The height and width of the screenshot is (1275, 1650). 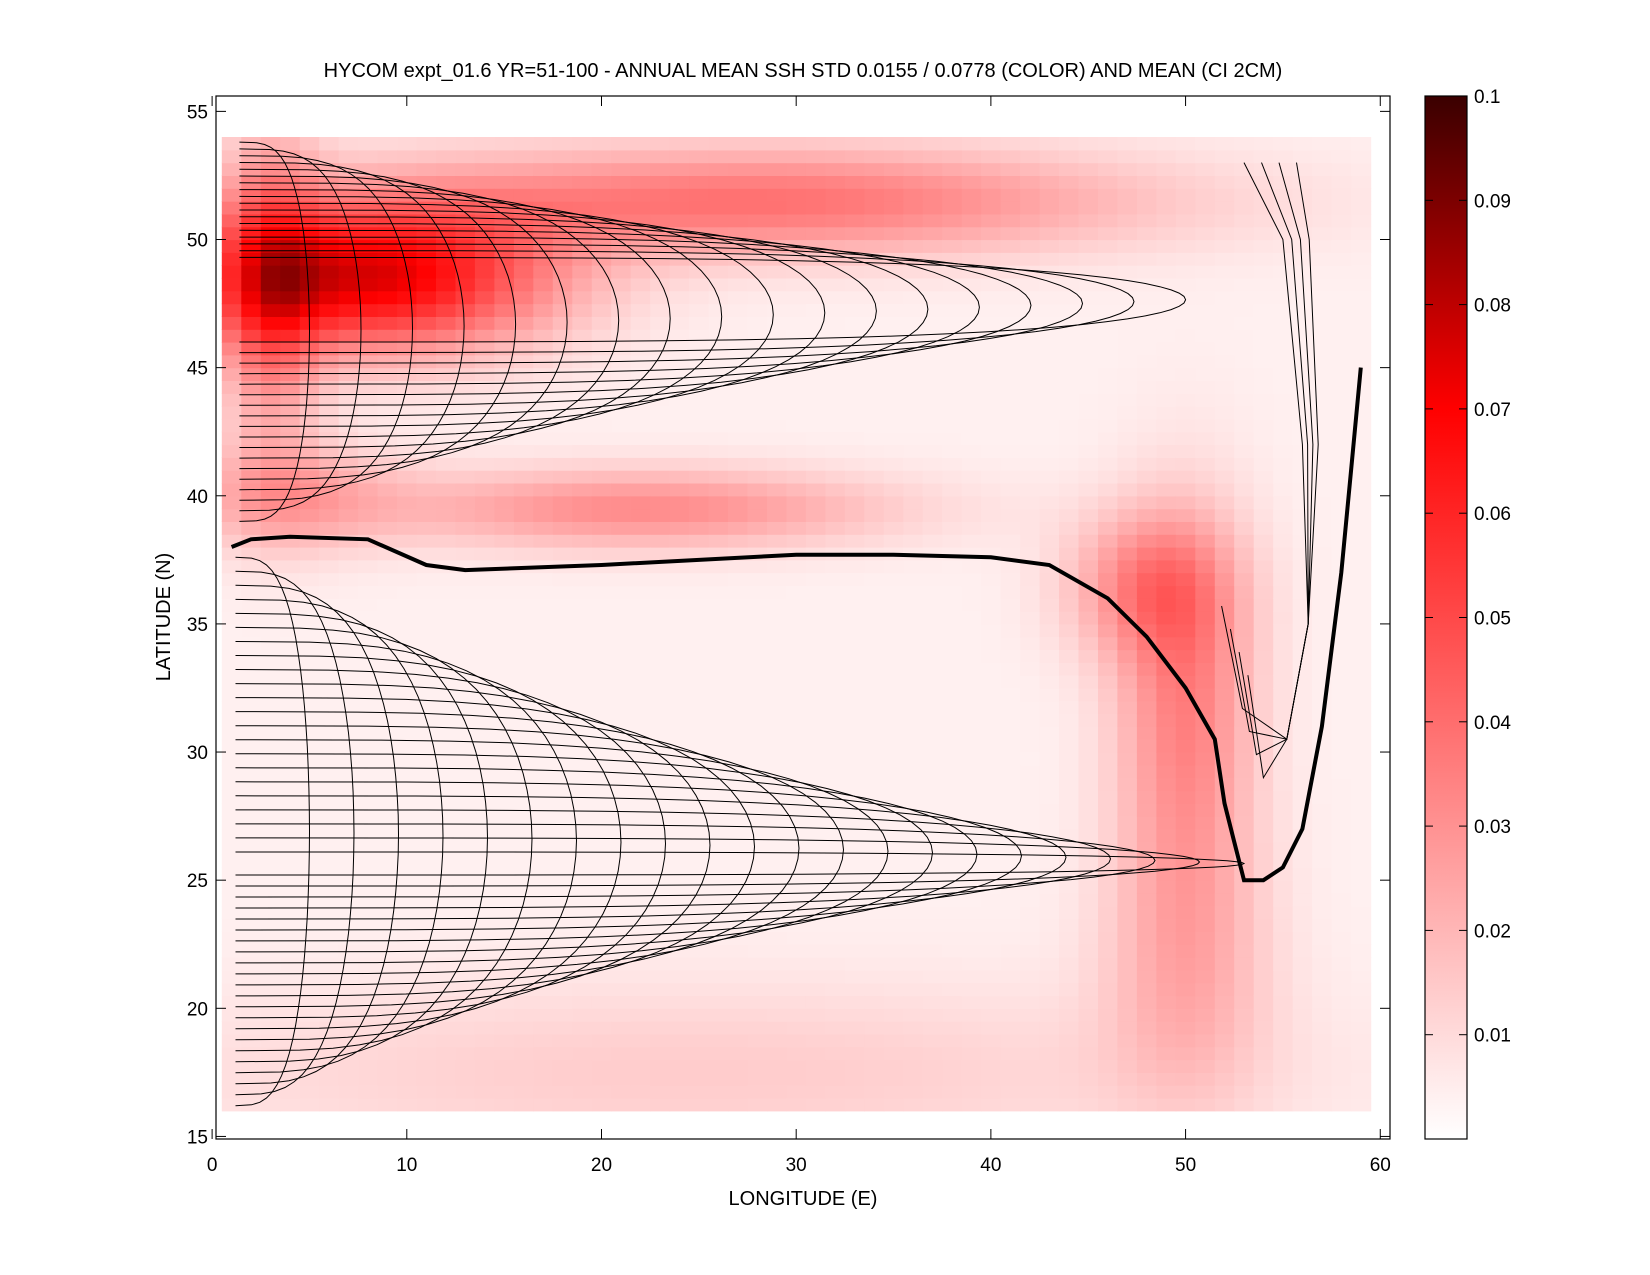 I want to click on y-tick-label: 35, so click(x=197, y=625).